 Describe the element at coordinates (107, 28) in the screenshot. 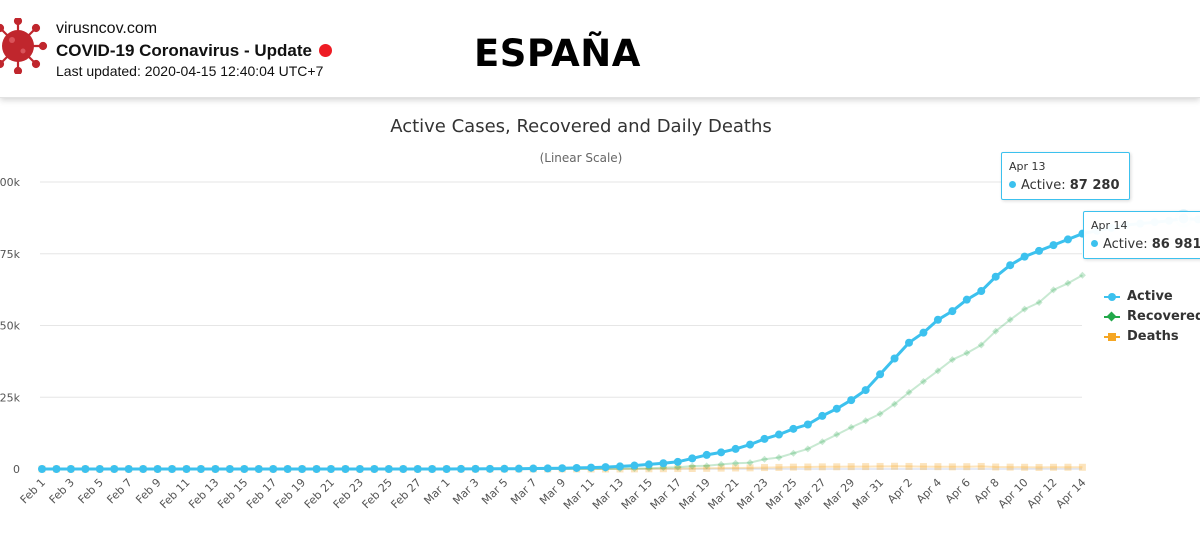

I see `site-name: virusncov.com` at that location.